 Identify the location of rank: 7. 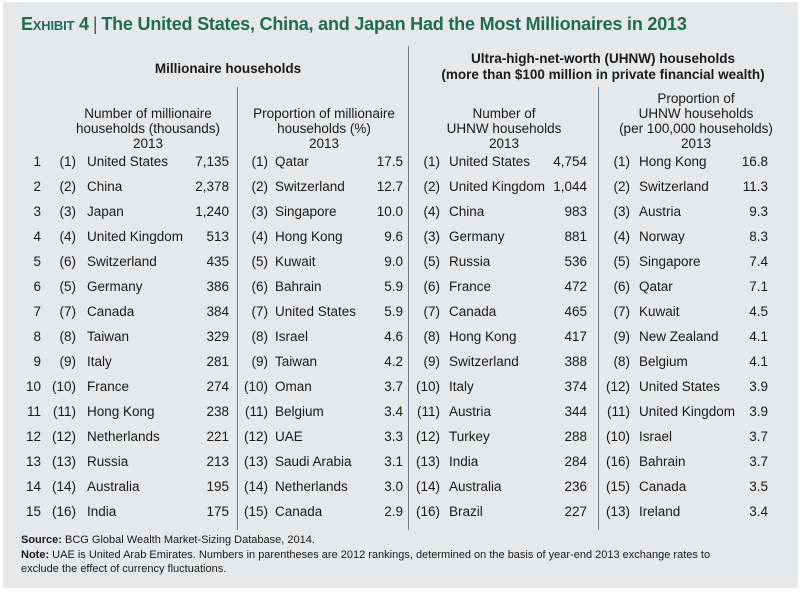
(37, 311).